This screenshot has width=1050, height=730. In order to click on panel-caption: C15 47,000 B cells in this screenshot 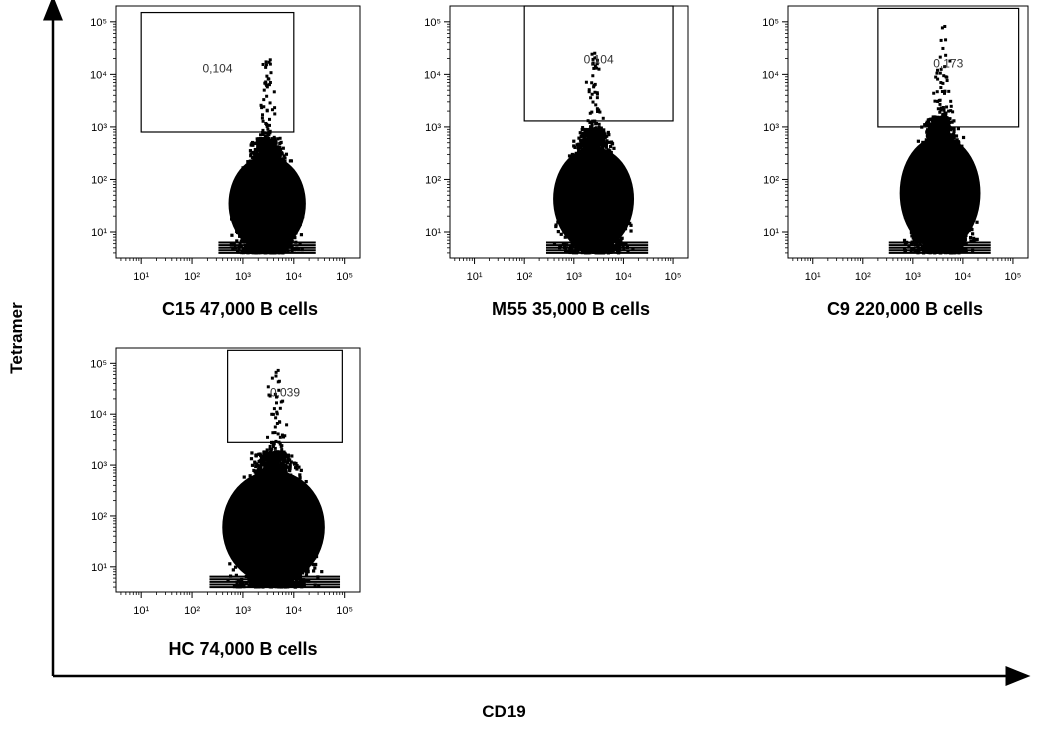, I will do `click(240, 309)`.